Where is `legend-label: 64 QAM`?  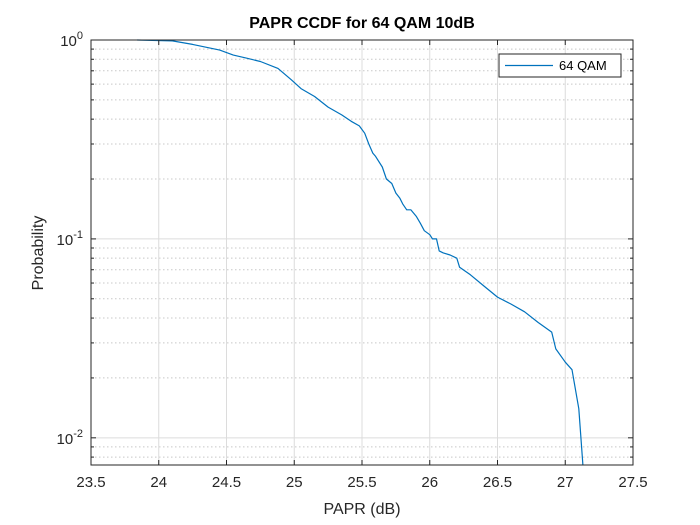
legend-label: 64 QAM is located at coordinates (583, 65).